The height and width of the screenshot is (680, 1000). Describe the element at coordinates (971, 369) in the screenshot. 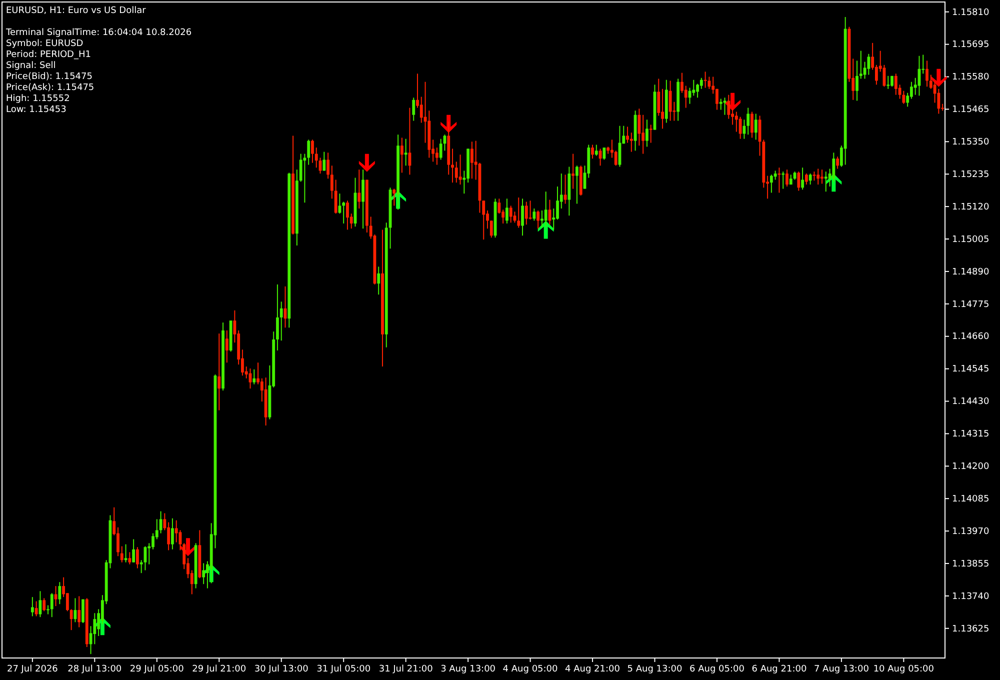

I see `y-tick-label: 1.14545` at that location.